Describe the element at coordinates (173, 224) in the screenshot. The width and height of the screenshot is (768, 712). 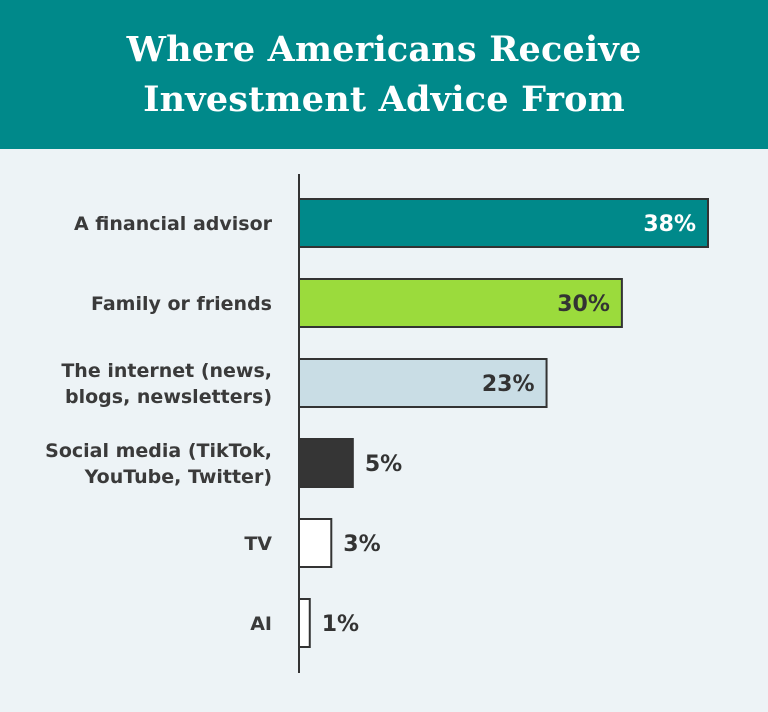
I see `category-label-0: A financial advisor` at that location.